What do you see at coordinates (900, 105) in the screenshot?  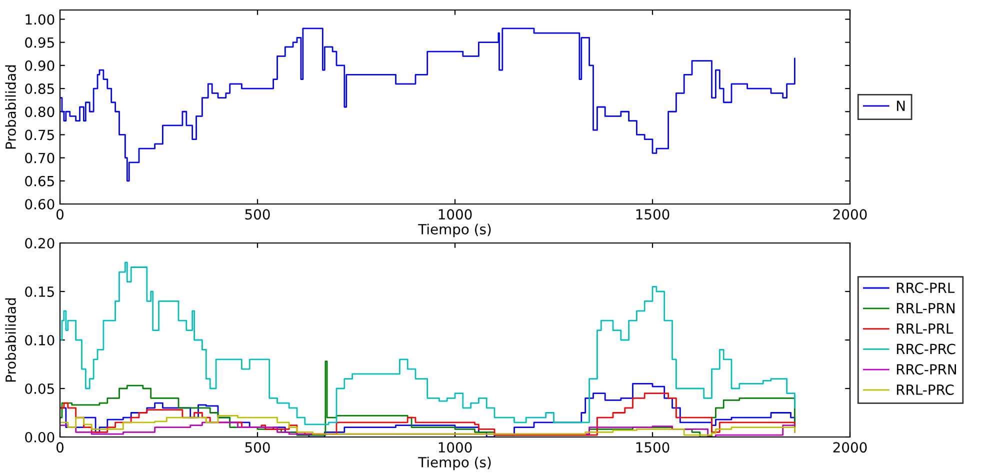 I see `legend-label: N` at bounding box center [900, 105].